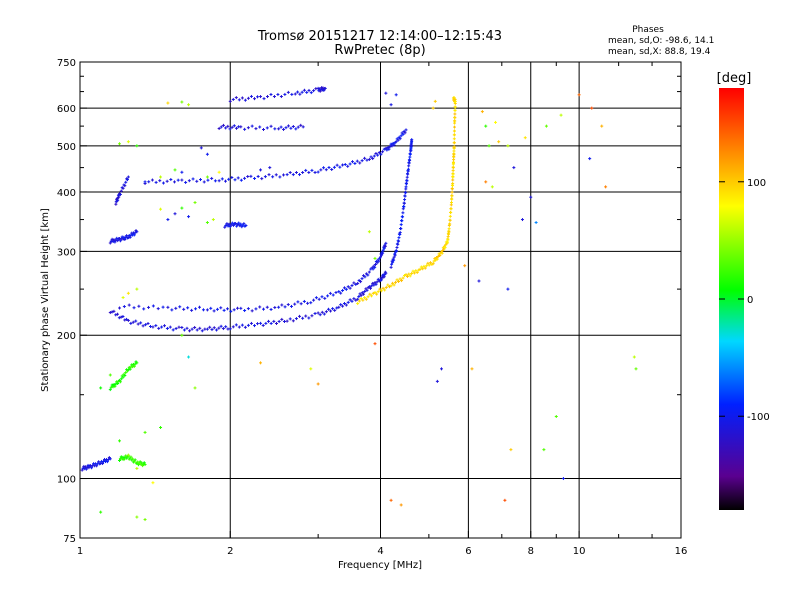 The image size is (800, 600). What do you see at coordinates (66, 252) in the screenshot?
I see `y-tick-label: 300` at bounding box center [66, 252].